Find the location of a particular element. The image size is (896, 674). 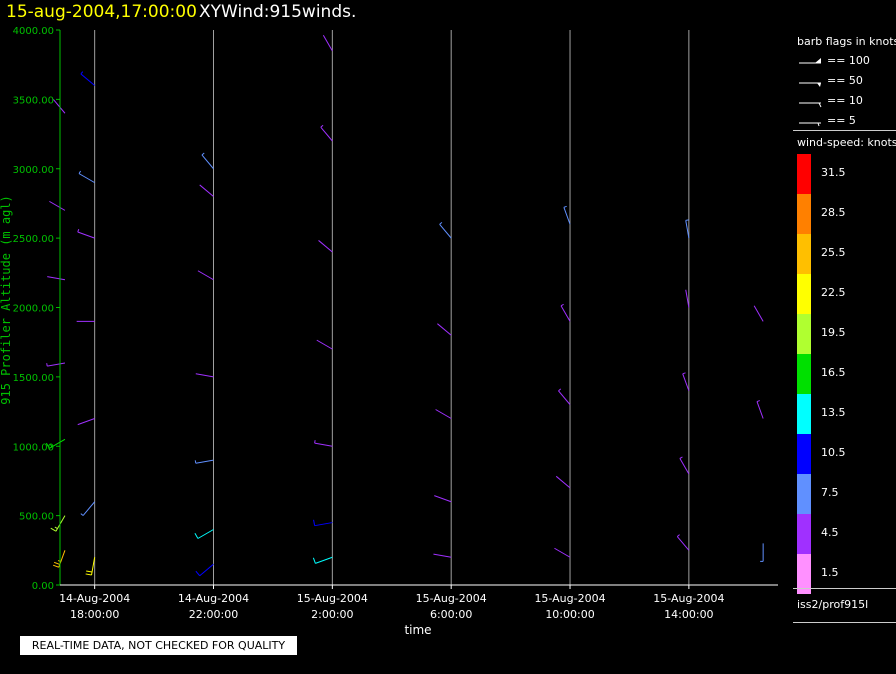

y-tick-label: 0.00 is located at coordinates (43, 586).